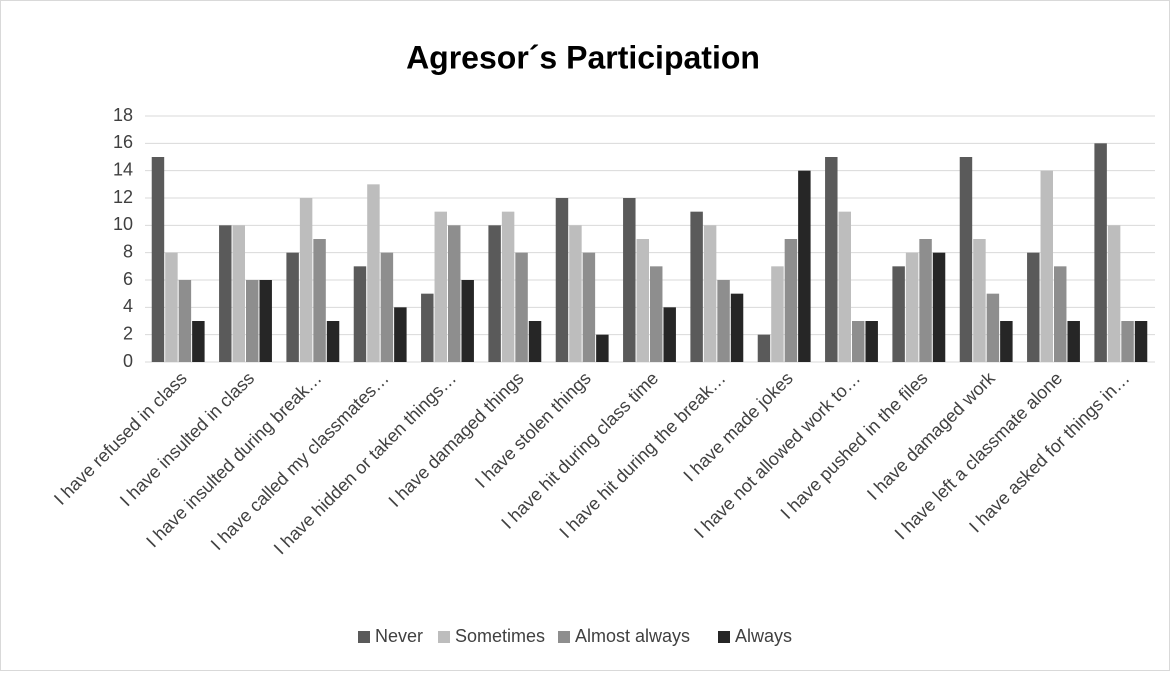 This screenshot has width=1170, height=676. What do you see at coordinates (128, 333) in the screenshot?
I see `y-tick-label: 2` at bounding box center [128, 333].